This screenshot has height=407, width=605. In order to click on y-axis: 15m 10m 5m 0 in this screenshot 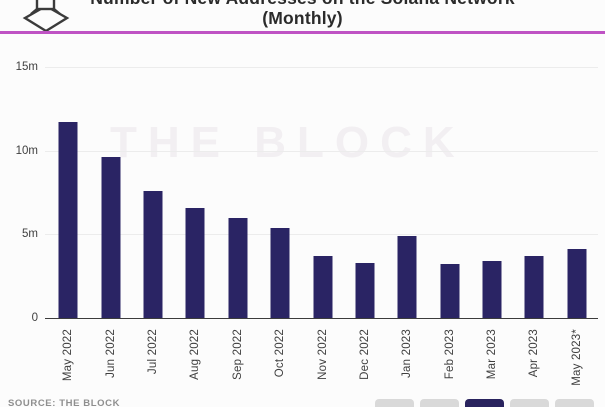, I will do `click(19, 192)`.